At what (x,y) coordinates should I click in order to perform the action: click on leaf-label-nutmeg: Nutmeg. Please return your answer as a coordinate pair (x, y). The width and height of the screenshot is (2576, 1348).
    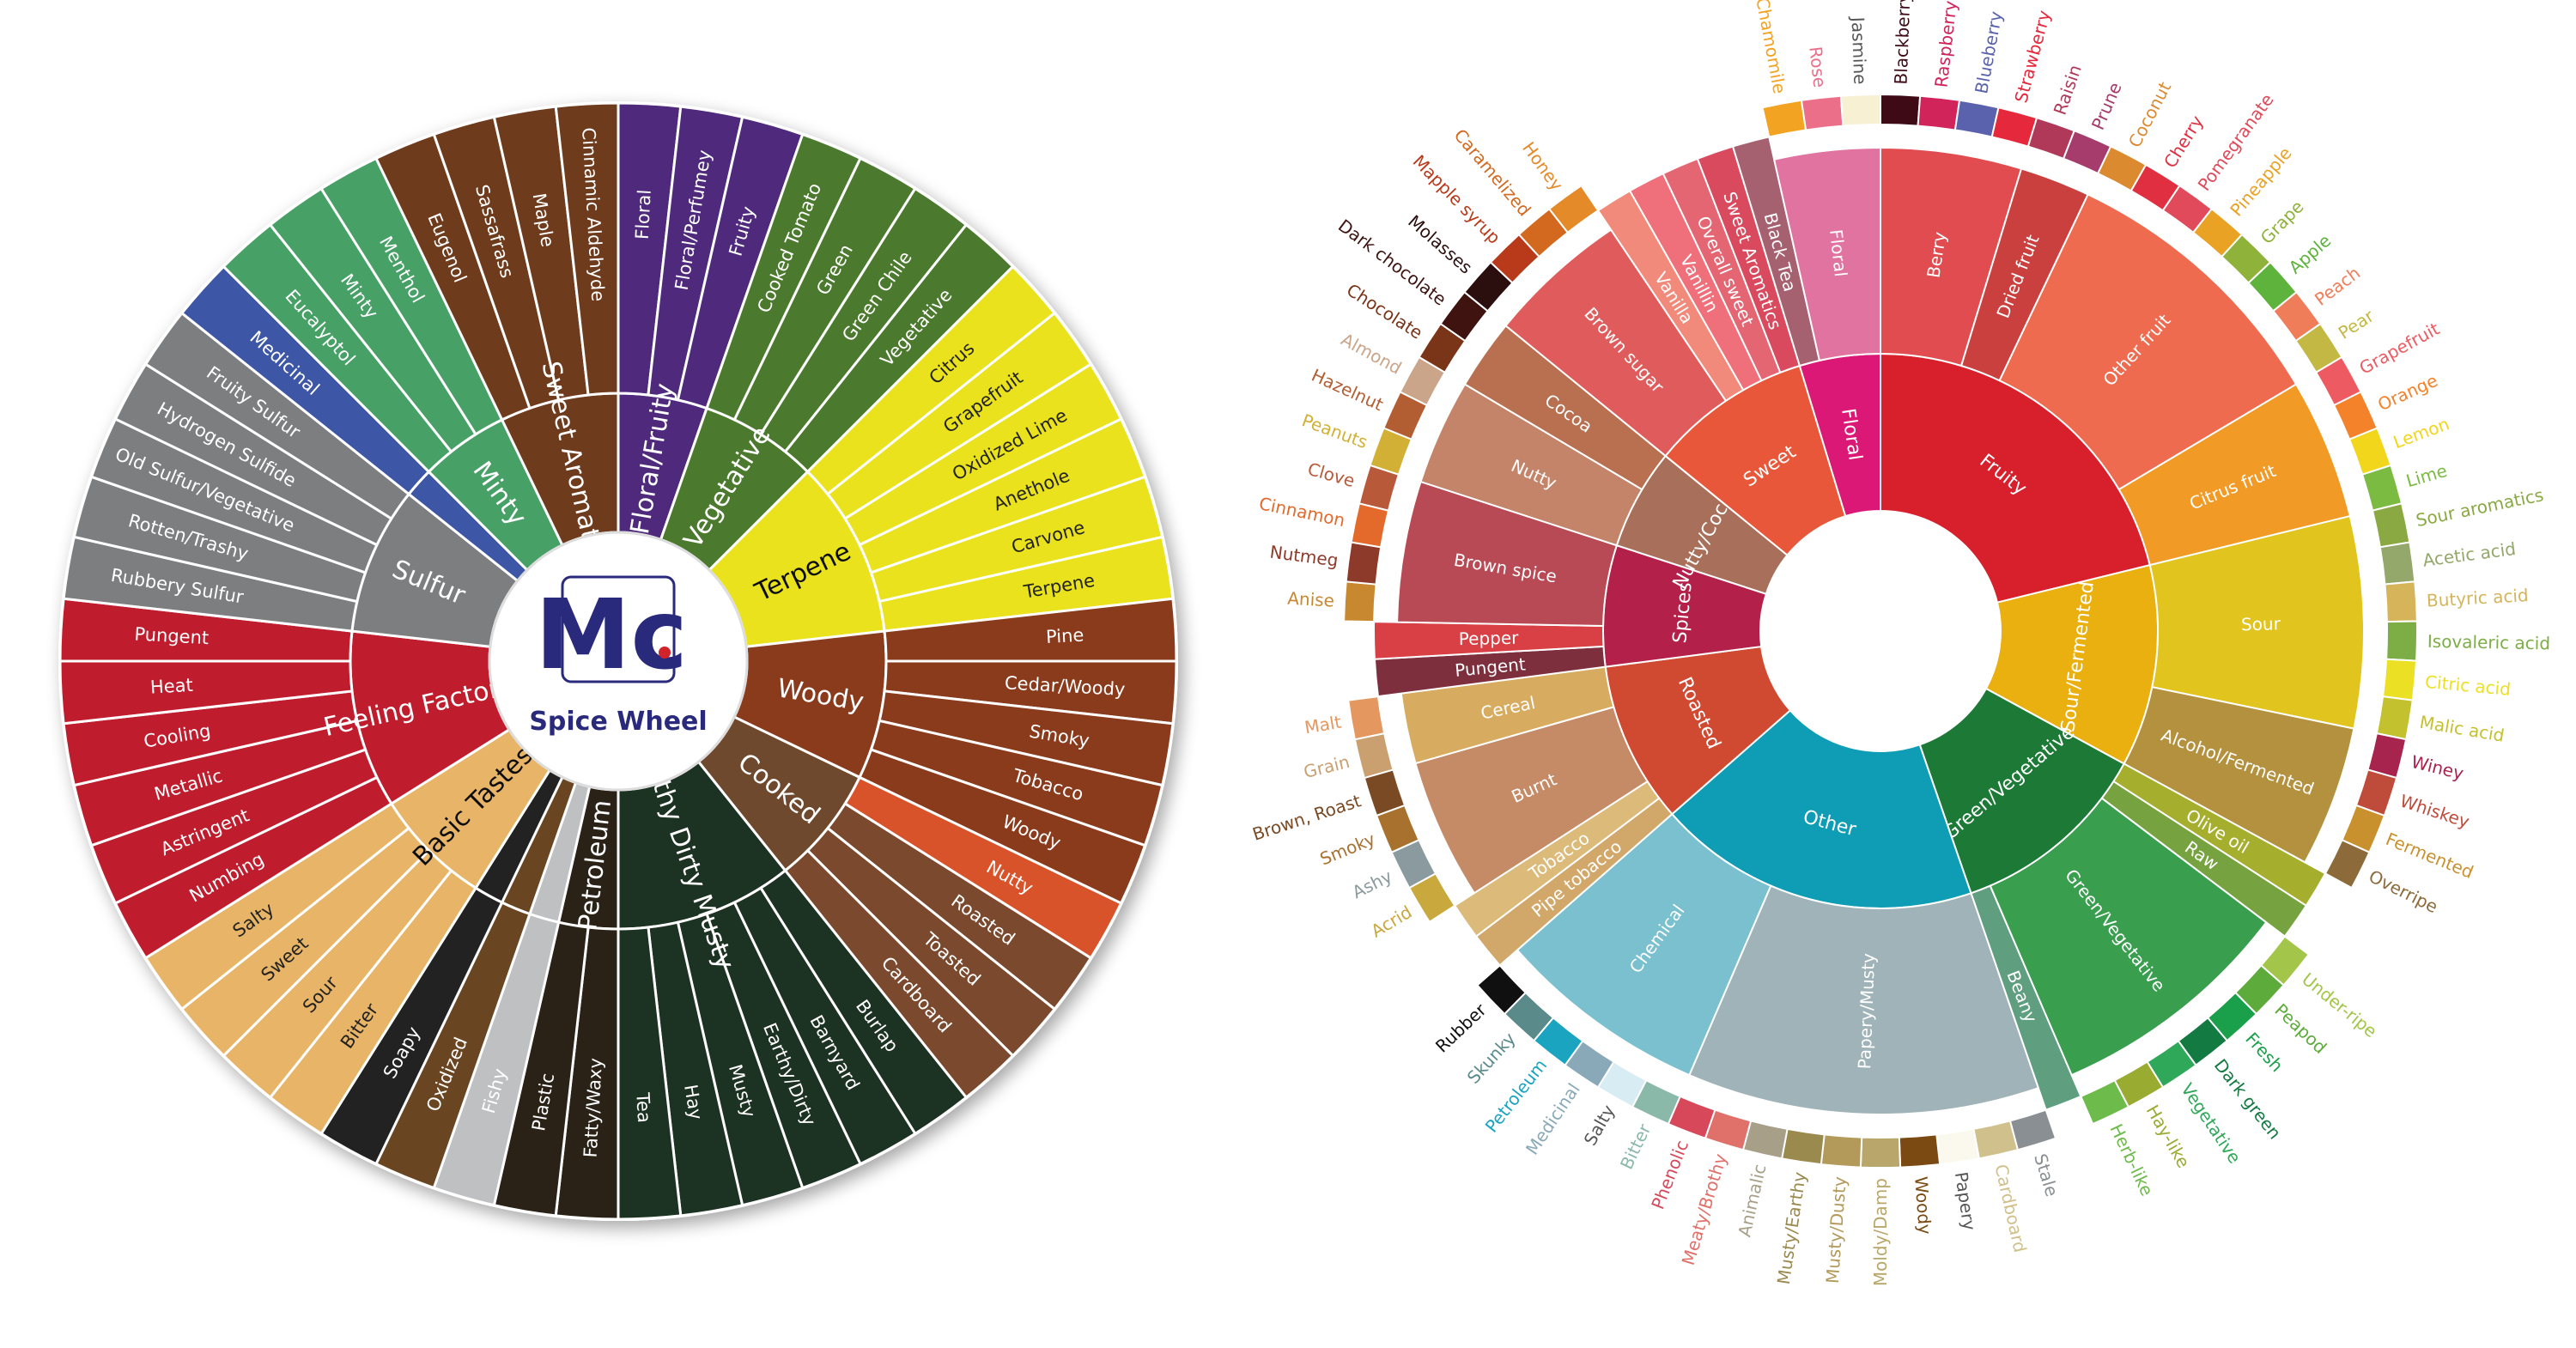
    Looking at the image, I should click on (1303, 556).